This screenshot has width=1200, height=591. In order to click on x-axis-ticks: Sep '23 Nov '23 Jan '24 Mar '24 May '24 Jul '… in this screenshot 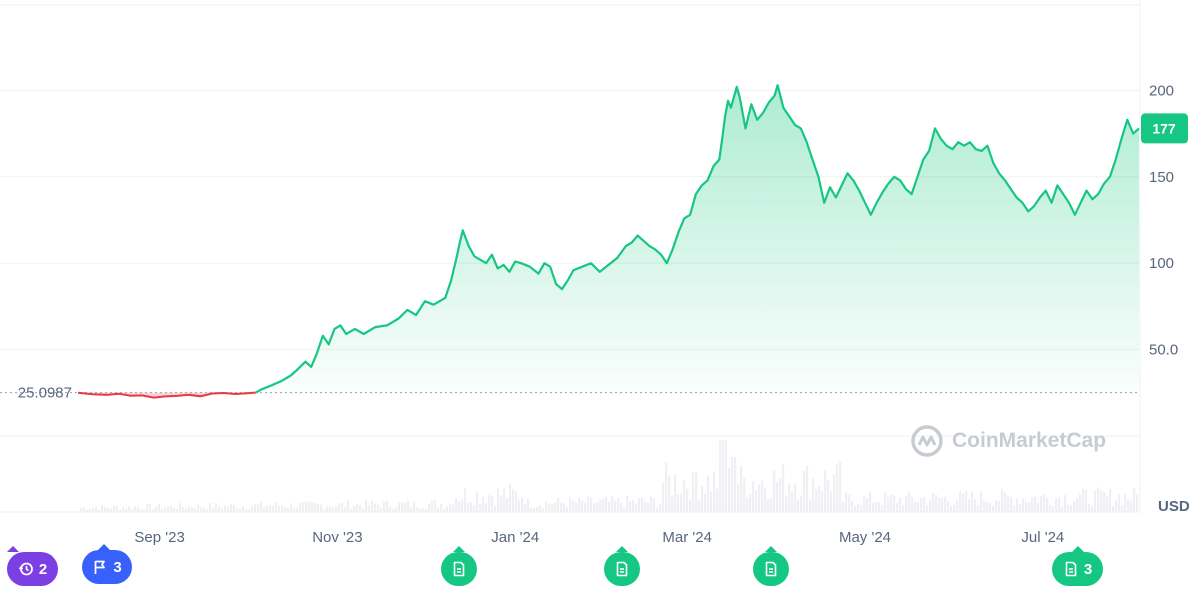, I will do `click(599, 537)`.